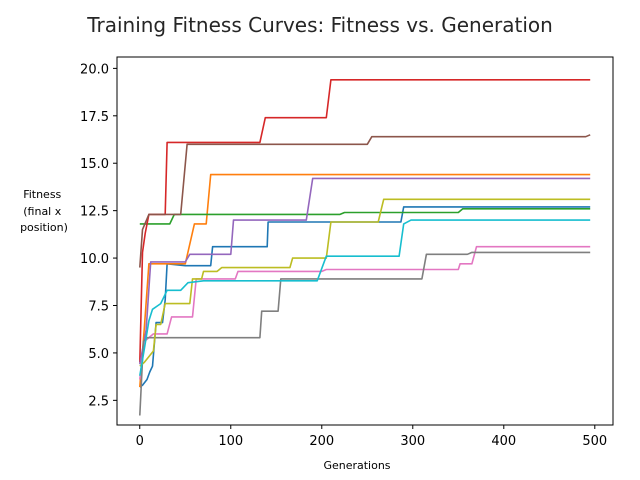  I want to click on y-tick-label: 12.5, so click(94, 212).